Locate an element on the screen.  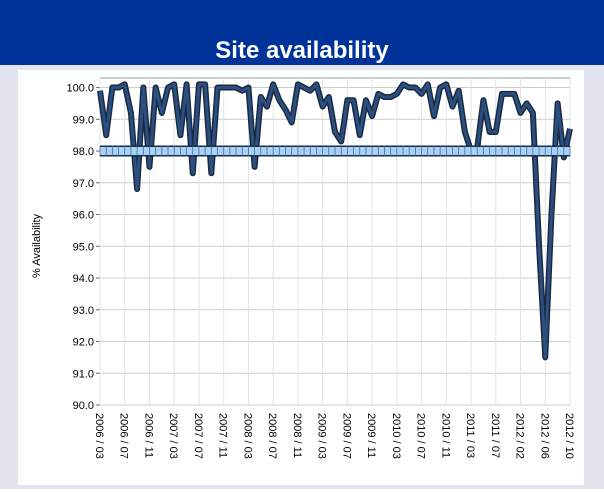
header is located at coordinates (302, 32).